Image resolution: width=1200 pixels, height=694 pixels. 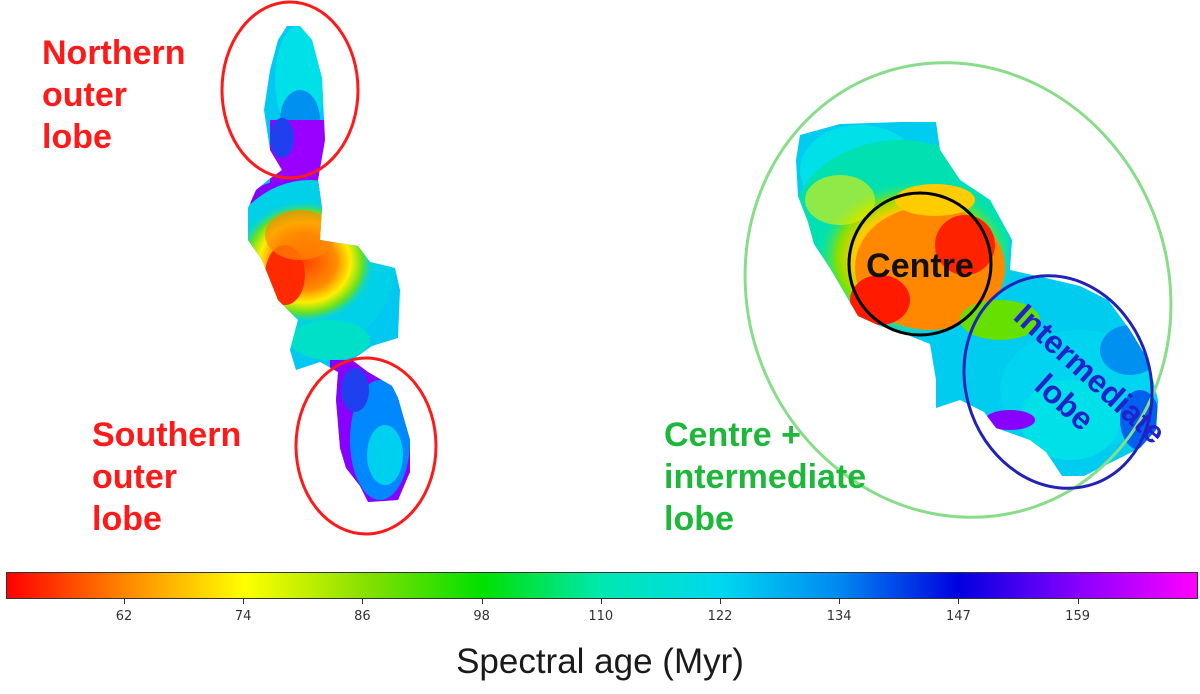 What do you see at coordinates (362, 616) in the screenshot?
I see `colorbar-tick-label: 86` at bounding box center [362, 616].